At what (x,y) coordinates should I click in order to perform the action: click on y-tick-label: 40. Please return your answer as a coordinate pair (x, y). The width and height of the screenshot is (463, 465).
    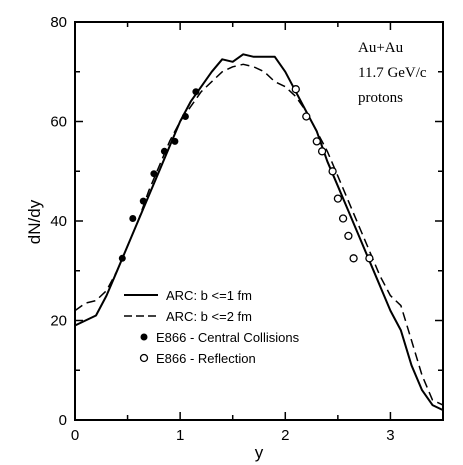
    Looking at the image, I should click on (58, 221).